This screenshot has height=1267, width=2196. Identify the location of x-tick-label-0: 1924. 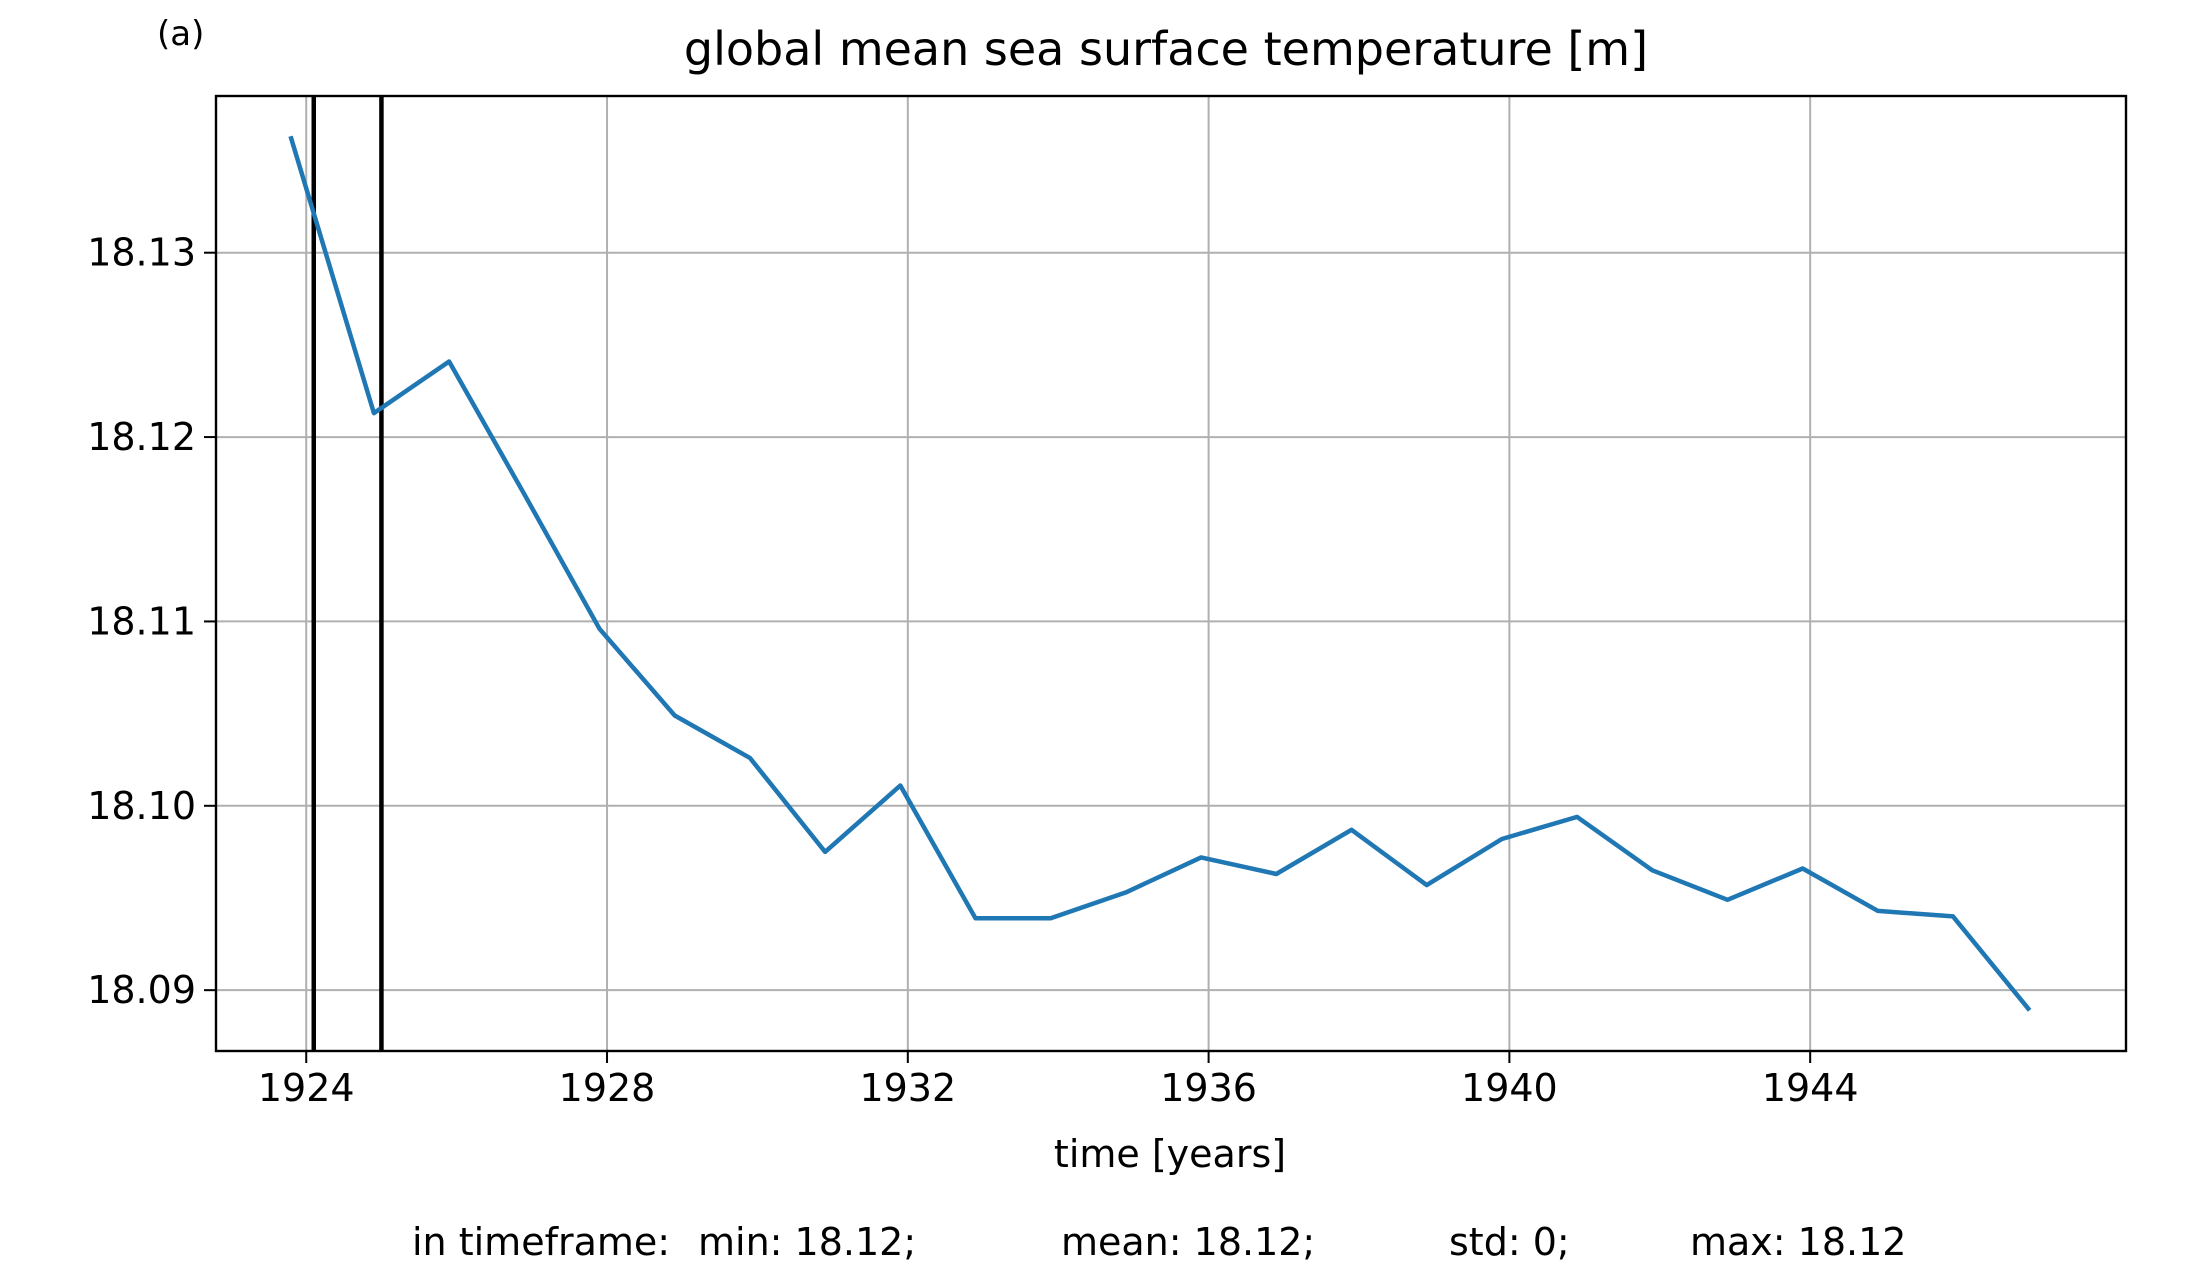
(306, 1088).